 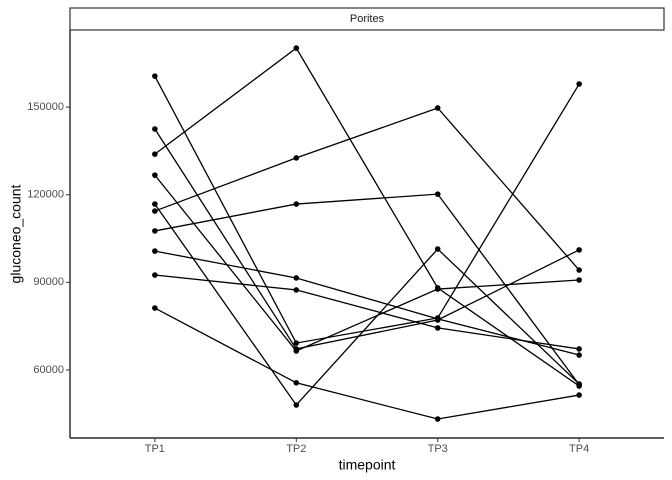 What do you see at coordinates (45, 195) in the screenshot?
I see `y-tick-label: 120000` at bounding box center [45, 195].